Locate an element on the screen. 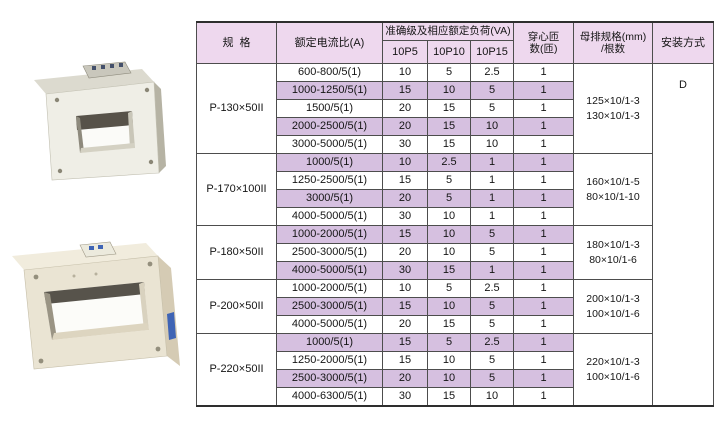 The width and height of the screenshot is (717, 422). spec-cell: P-200×50II is located at coordinates (236, 306).